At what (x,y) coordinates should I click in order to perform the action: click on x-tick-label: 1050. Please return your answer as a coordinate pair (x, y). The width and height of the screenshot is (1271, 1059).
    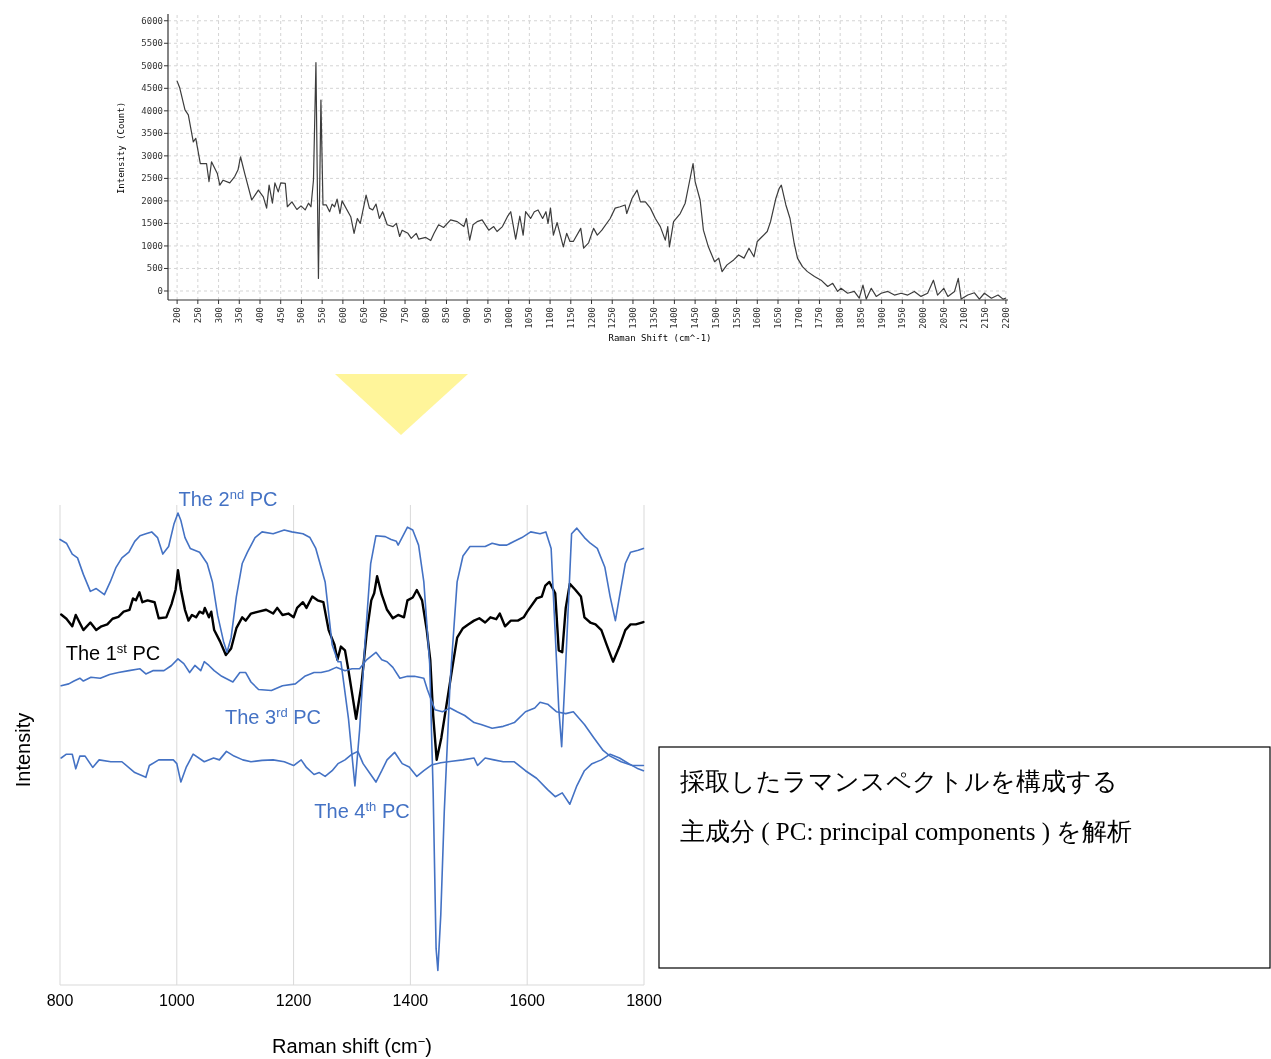
    Looking at the image, I should click on (529, 318).